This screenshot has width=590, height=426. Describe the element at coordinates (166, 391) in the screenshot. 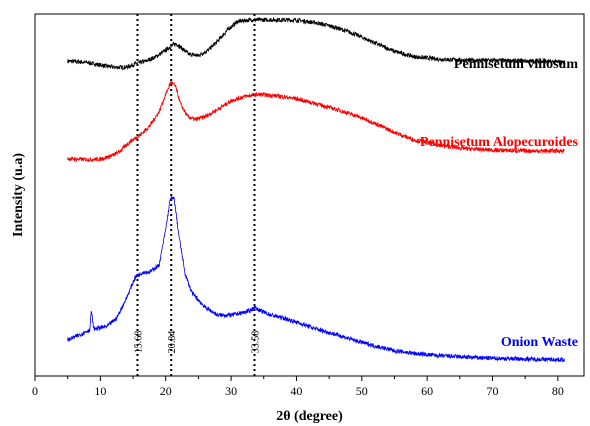

I see `x-tick-label: 20` at that location.